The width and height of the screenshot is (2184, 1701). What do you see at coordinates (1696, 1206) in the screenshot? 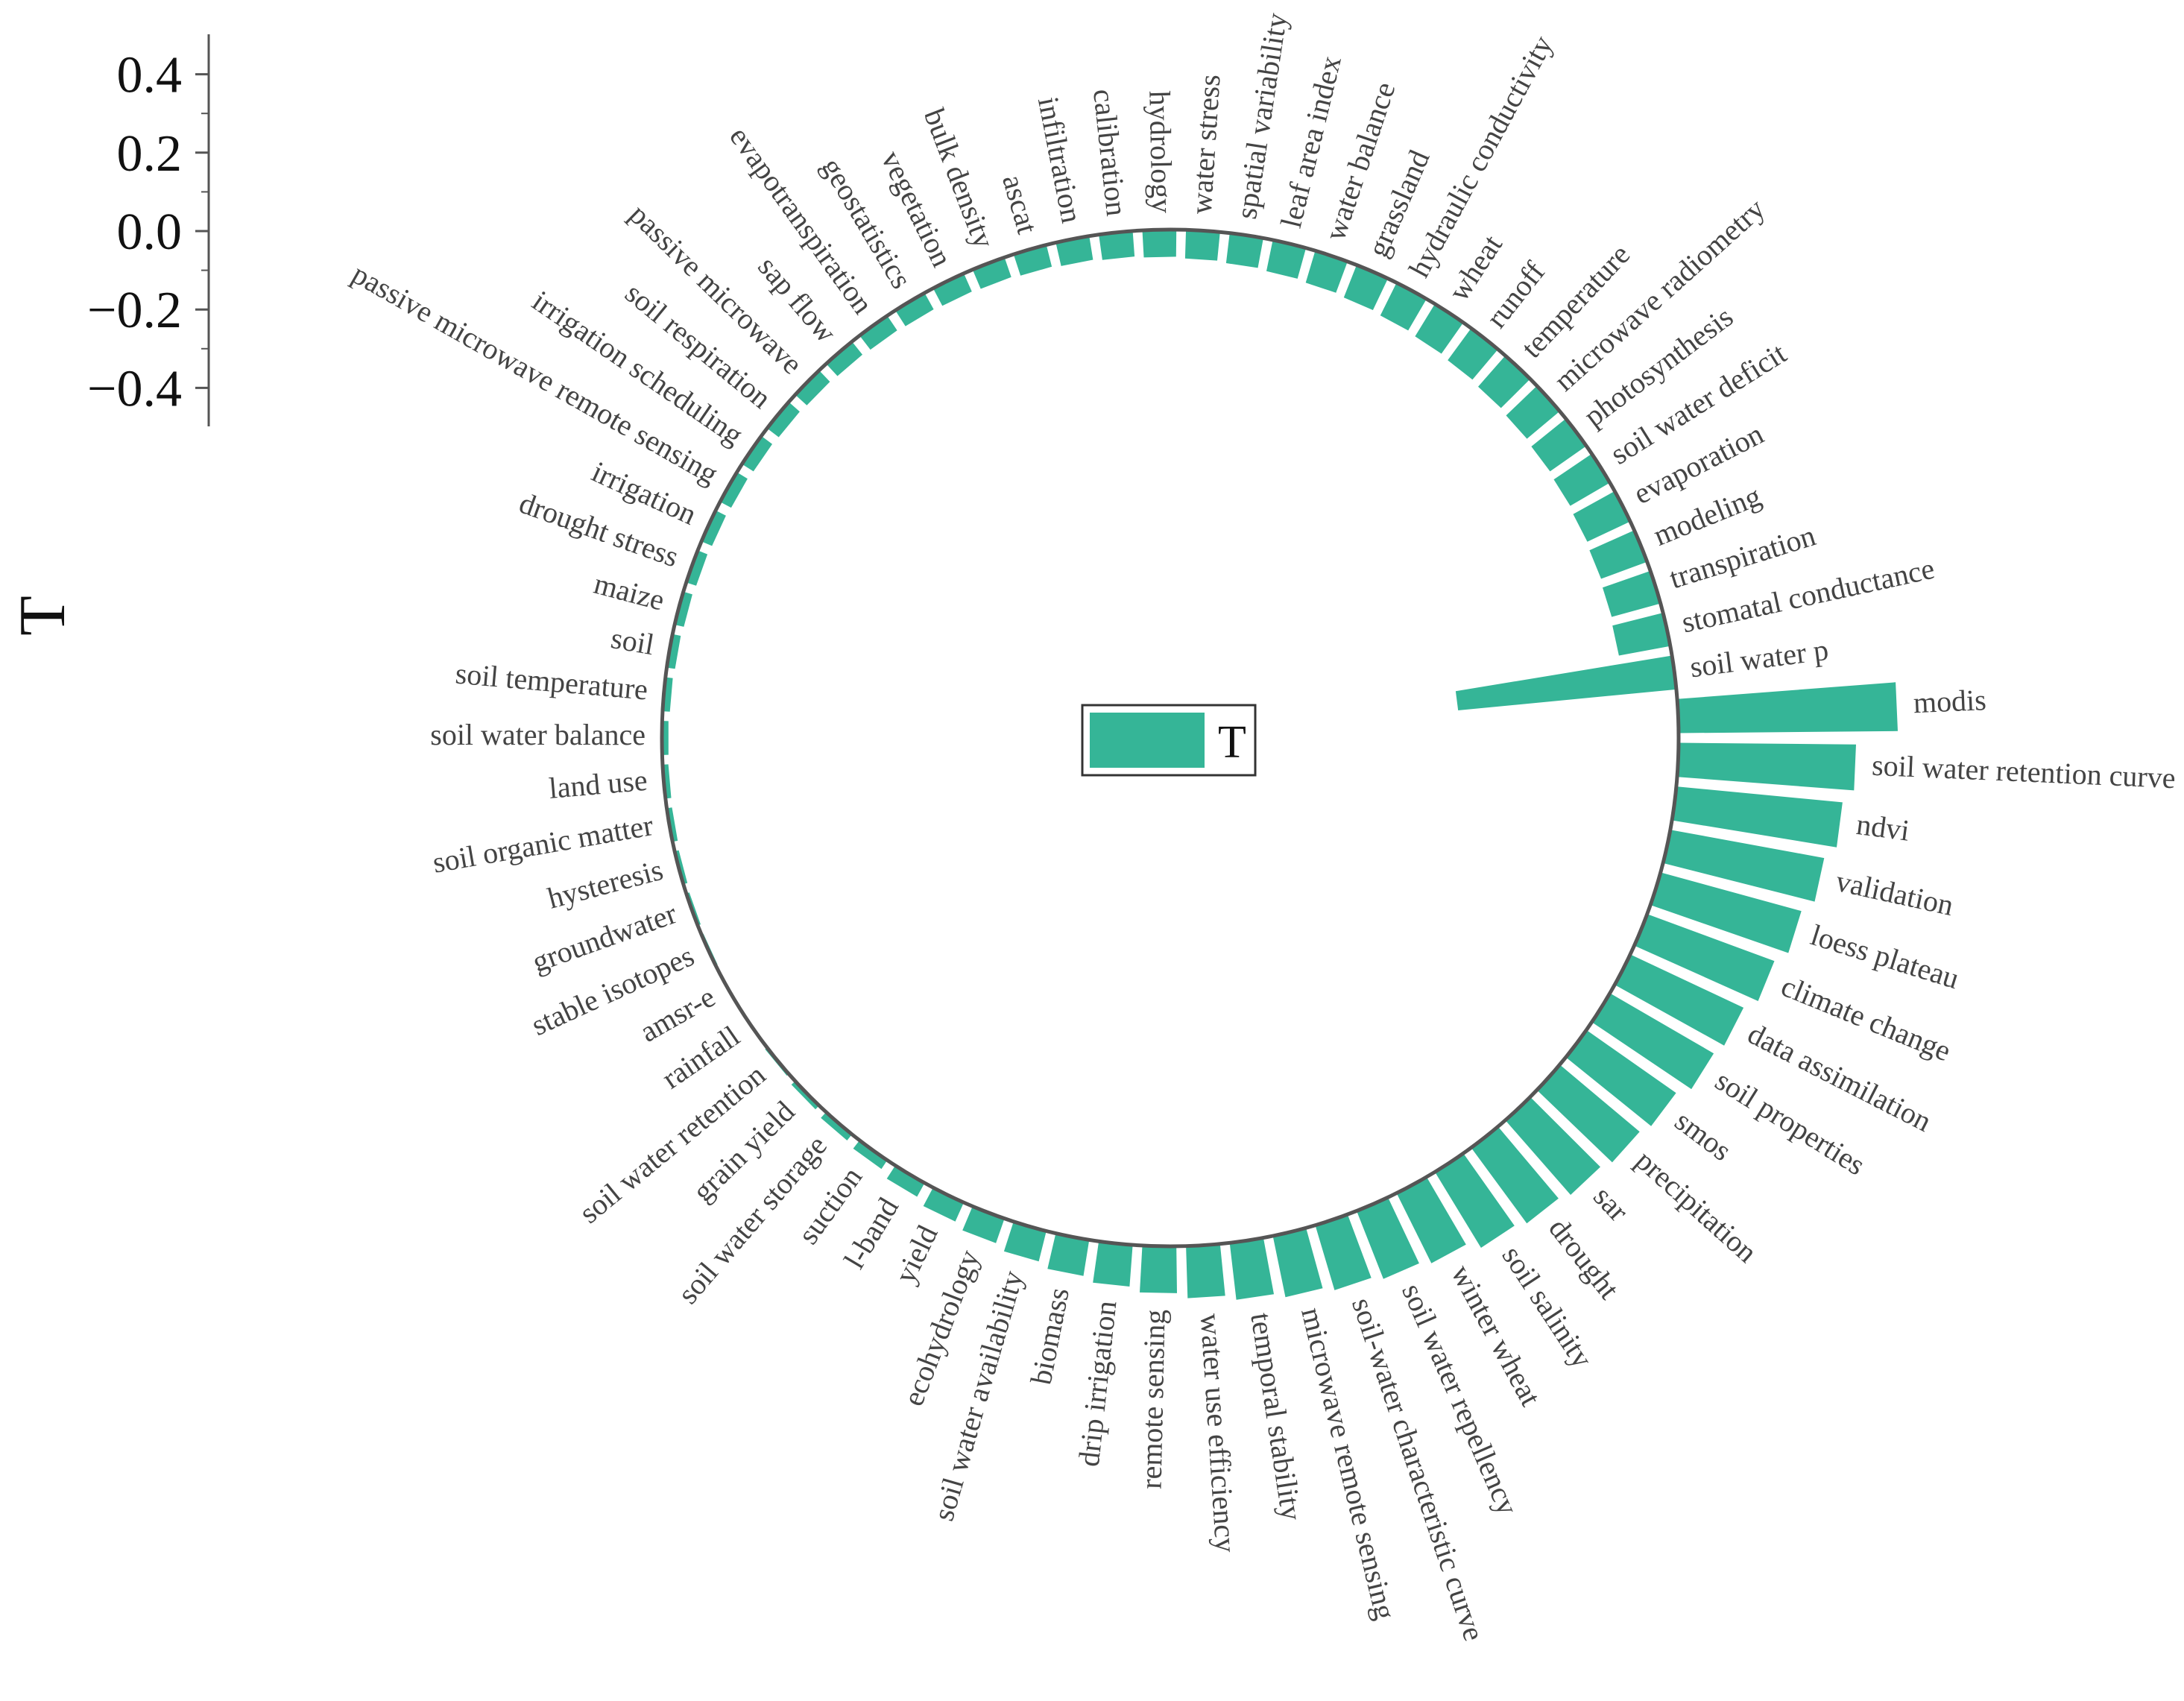
I see `category-label: precipitation` at bounding box center [1696, 1206].